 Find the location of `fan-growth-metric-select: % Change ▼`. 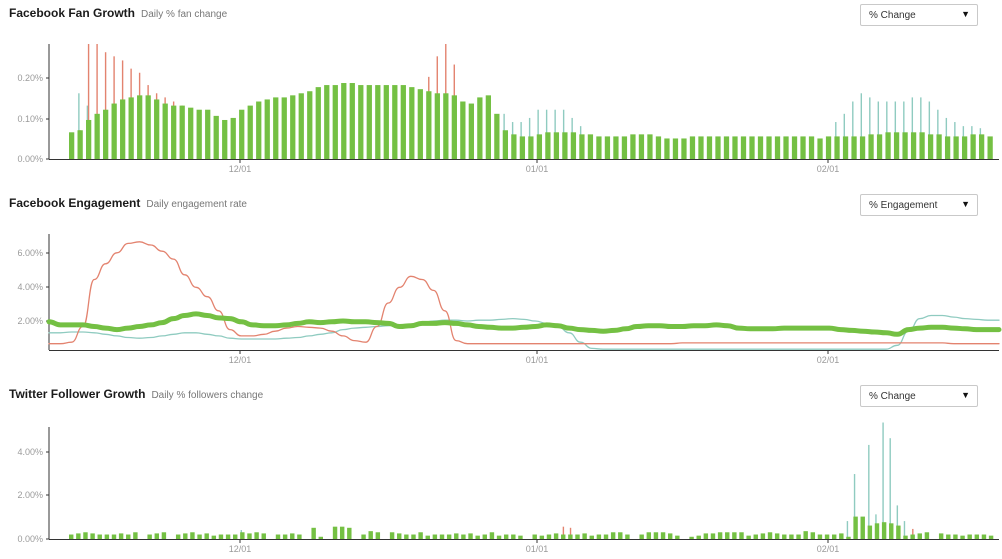

fan-growth-metric-select: % Change ▼ is located at coordinates (919, 15).